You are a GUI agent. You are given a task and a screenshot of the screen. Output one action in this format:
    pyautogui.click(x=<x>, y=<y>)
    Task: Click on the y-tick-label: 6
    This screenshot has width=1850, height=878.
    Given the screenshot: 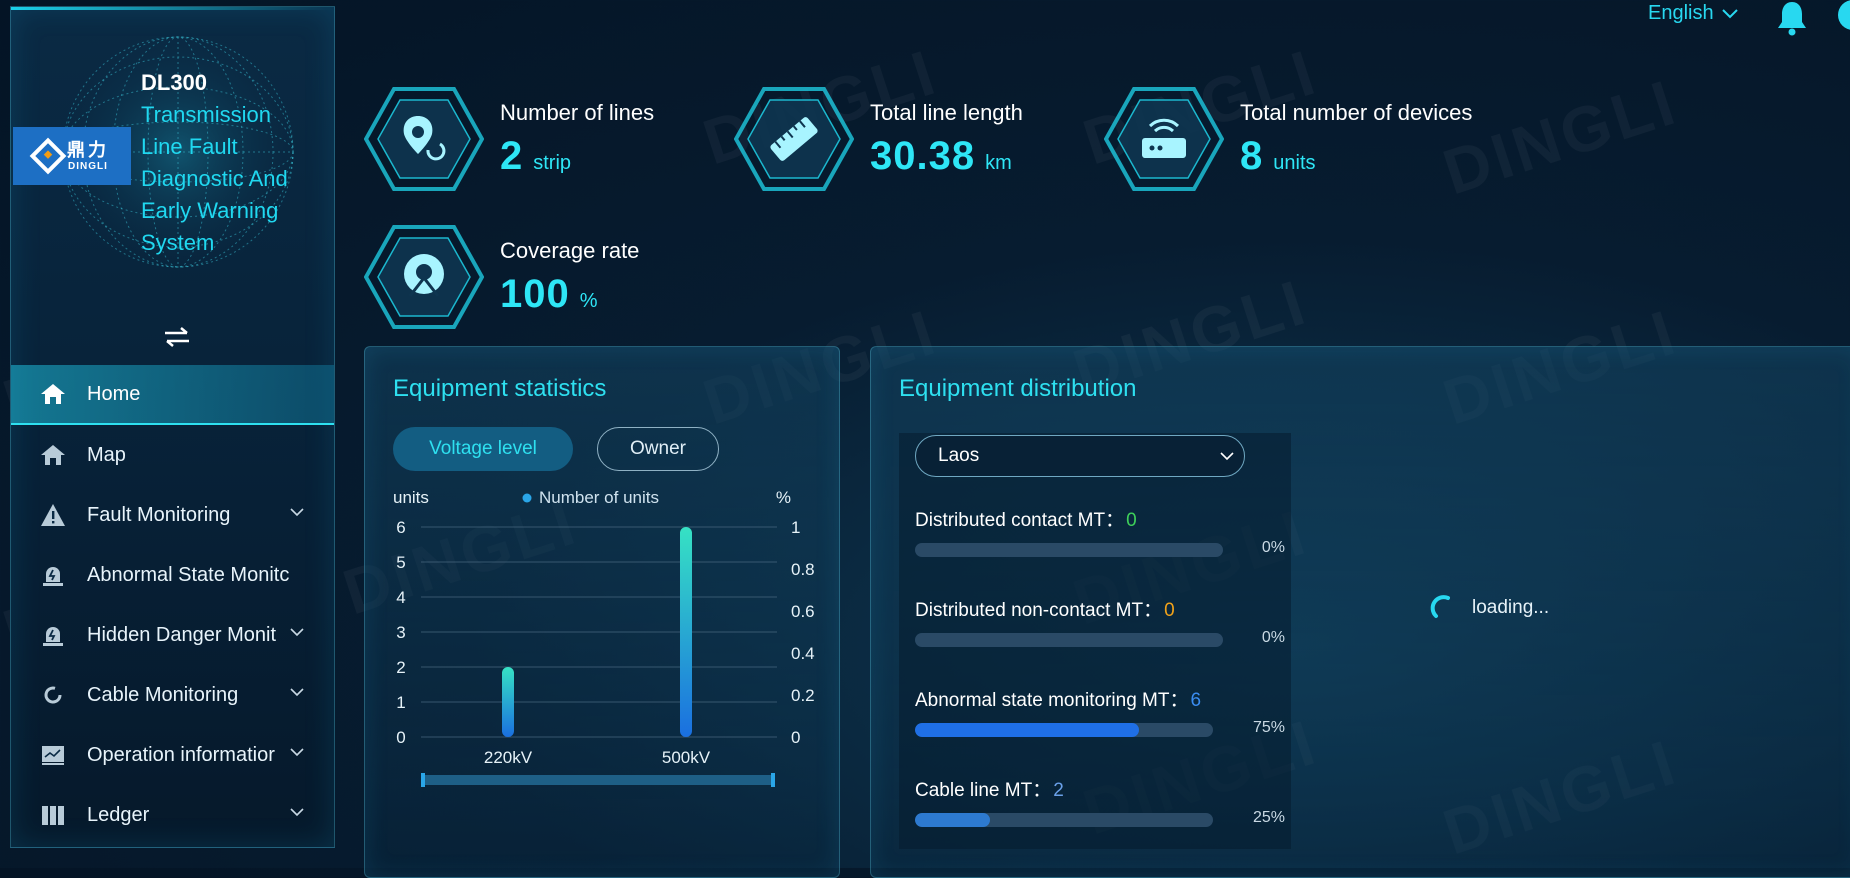 What is the action you would take?
    pyautogui.click(x=400, y=527)
    